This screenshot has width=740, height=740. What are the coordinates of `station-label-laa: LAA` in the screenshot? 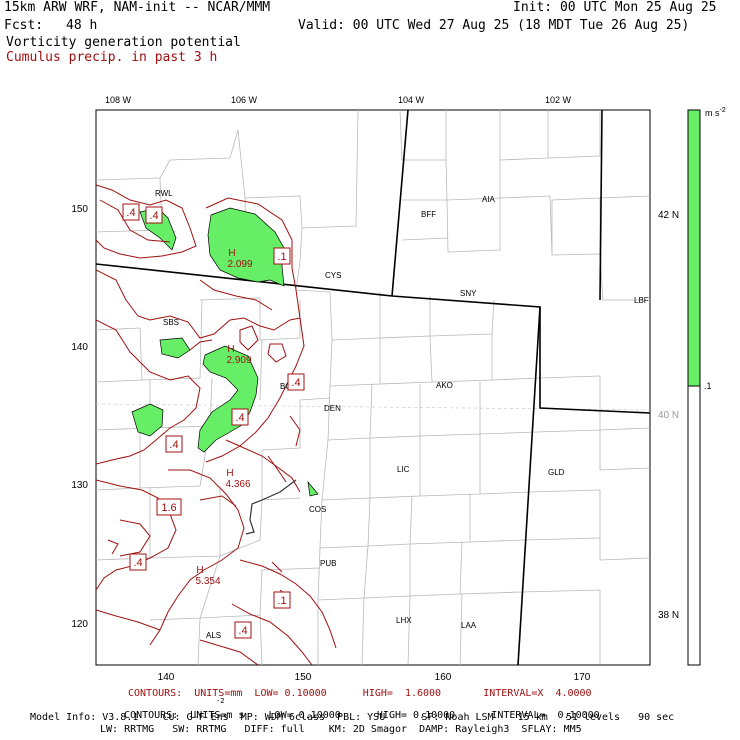 It's located at (469, 625).